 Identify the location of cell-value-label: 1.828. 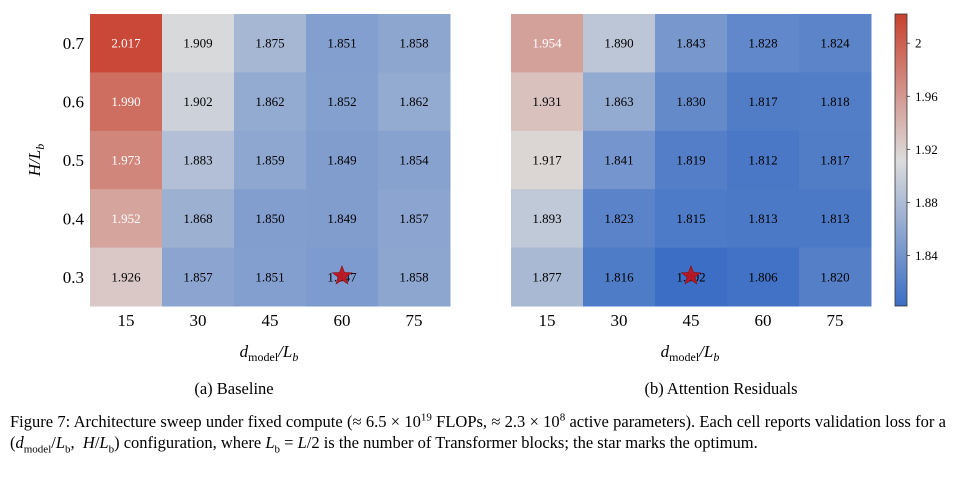
(762, 43).